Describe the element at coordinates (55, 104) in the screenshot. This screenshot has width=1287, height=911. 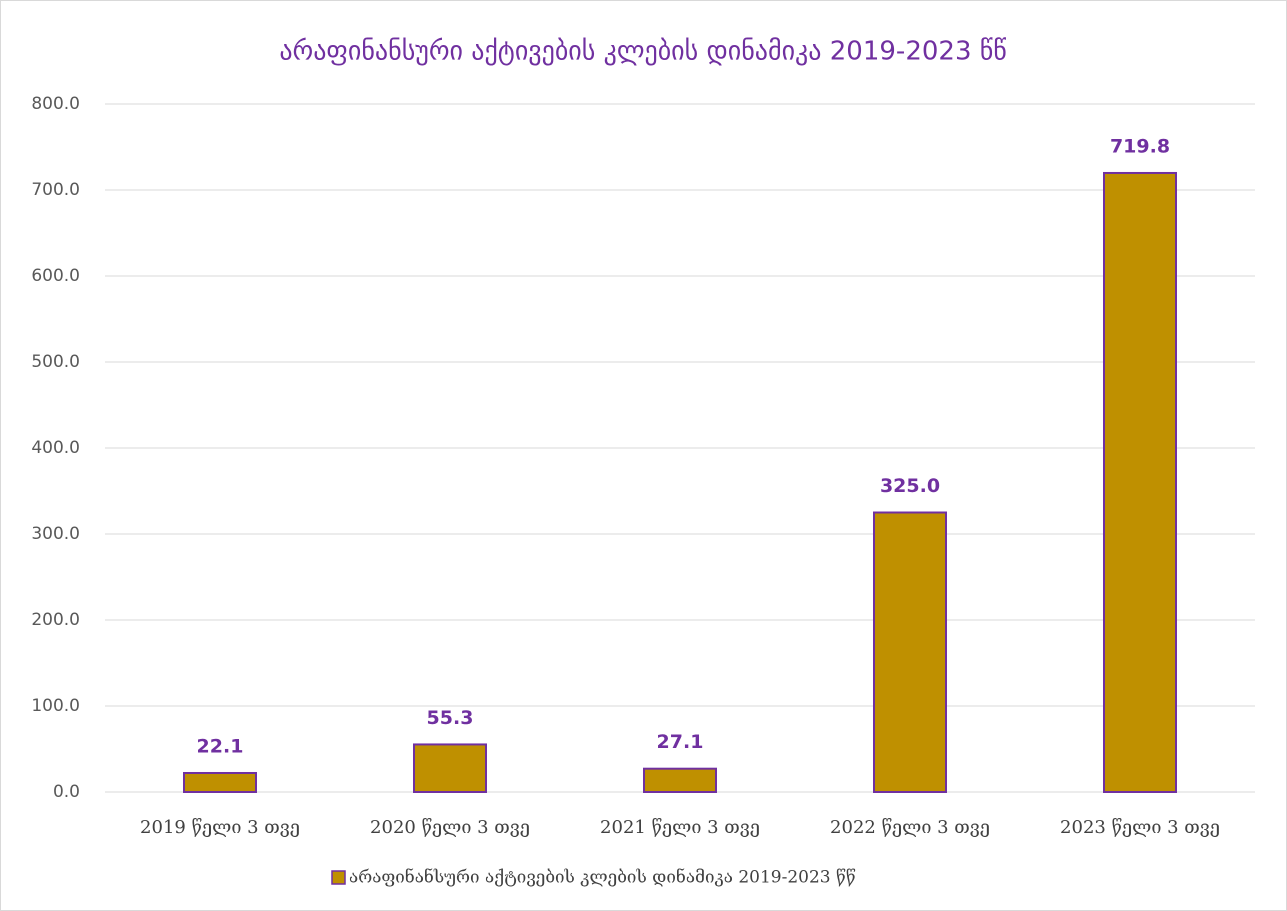
I see `y-tick-label: 800.0` at that location.